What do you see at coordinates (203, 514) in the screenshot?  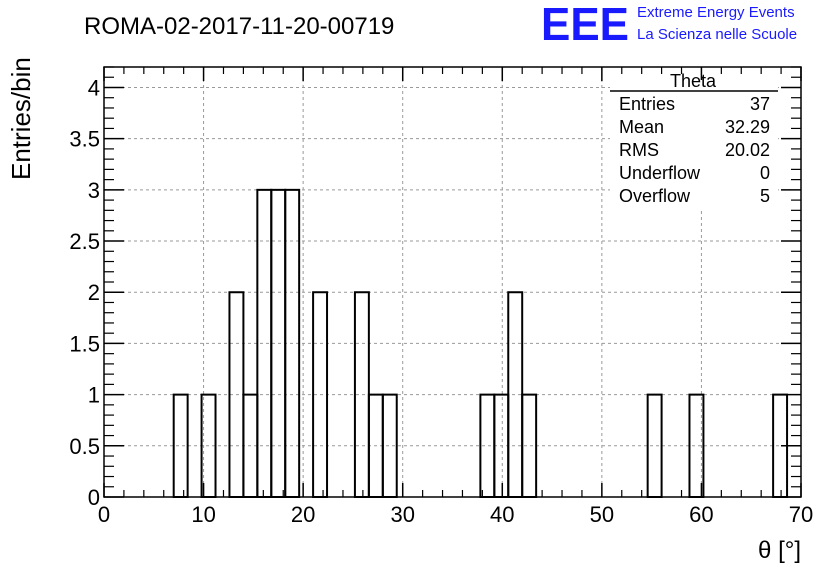 I see `x-tick-label: 10` at bounding box center [203, 514].